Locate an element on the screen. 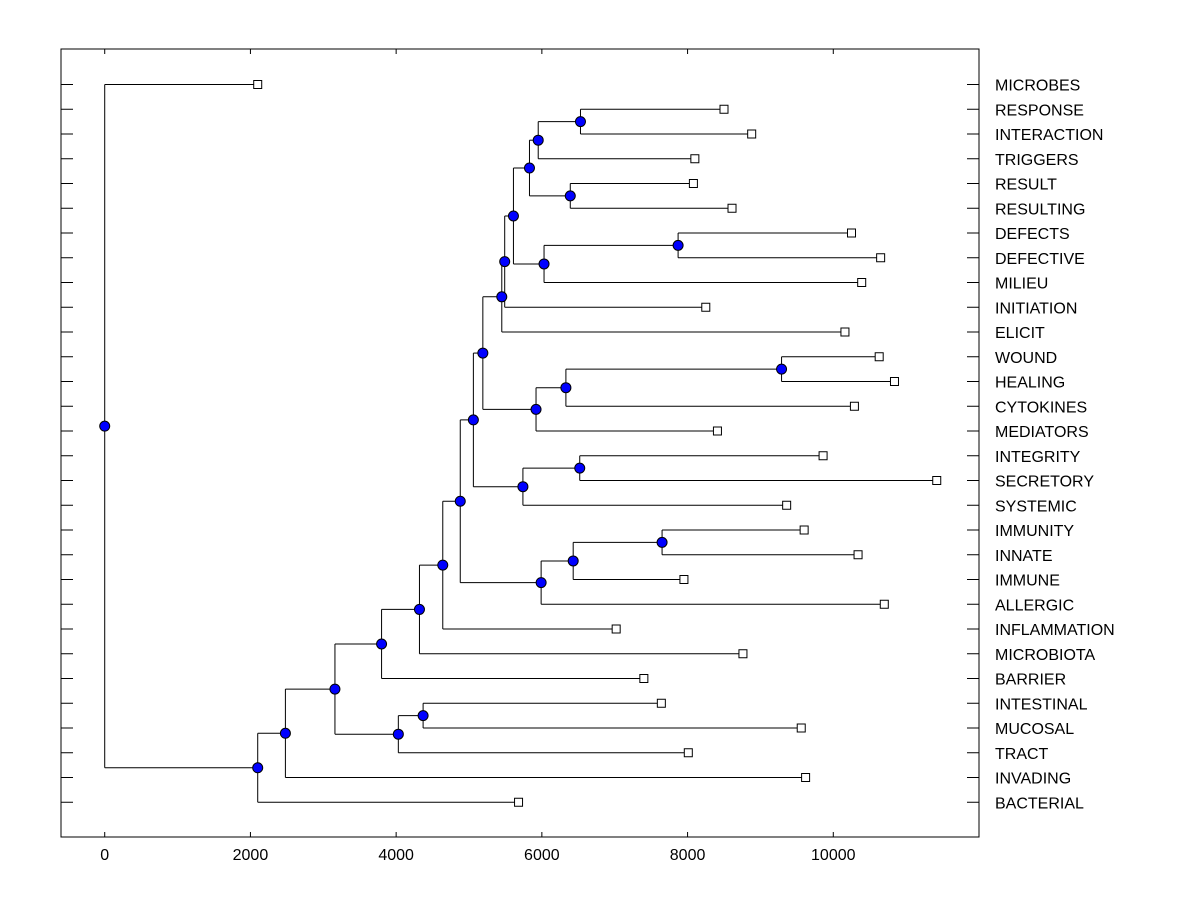 Image resolution: width=1200 pixels, height=905 pixels. leaf-label: TRIGGERS is located at coordinates (1037, 160).